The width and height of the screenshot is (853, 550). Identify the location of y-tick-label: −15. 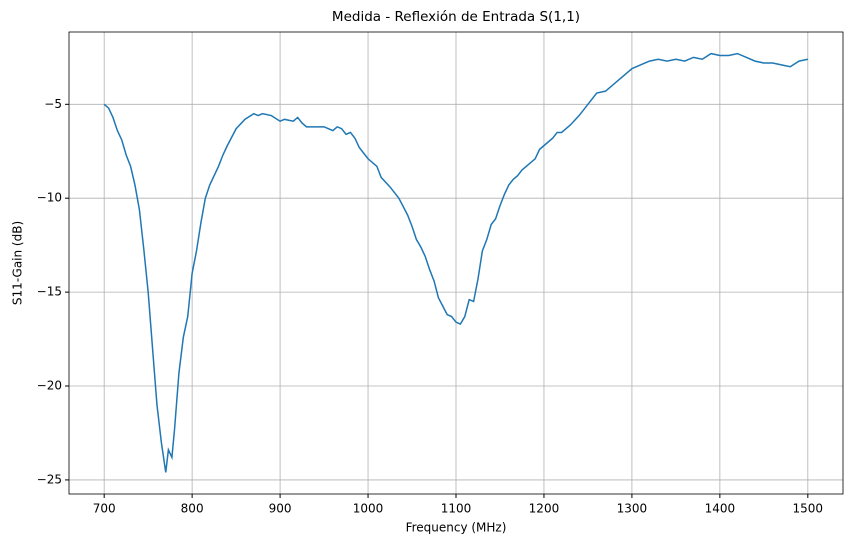
(49, 292).